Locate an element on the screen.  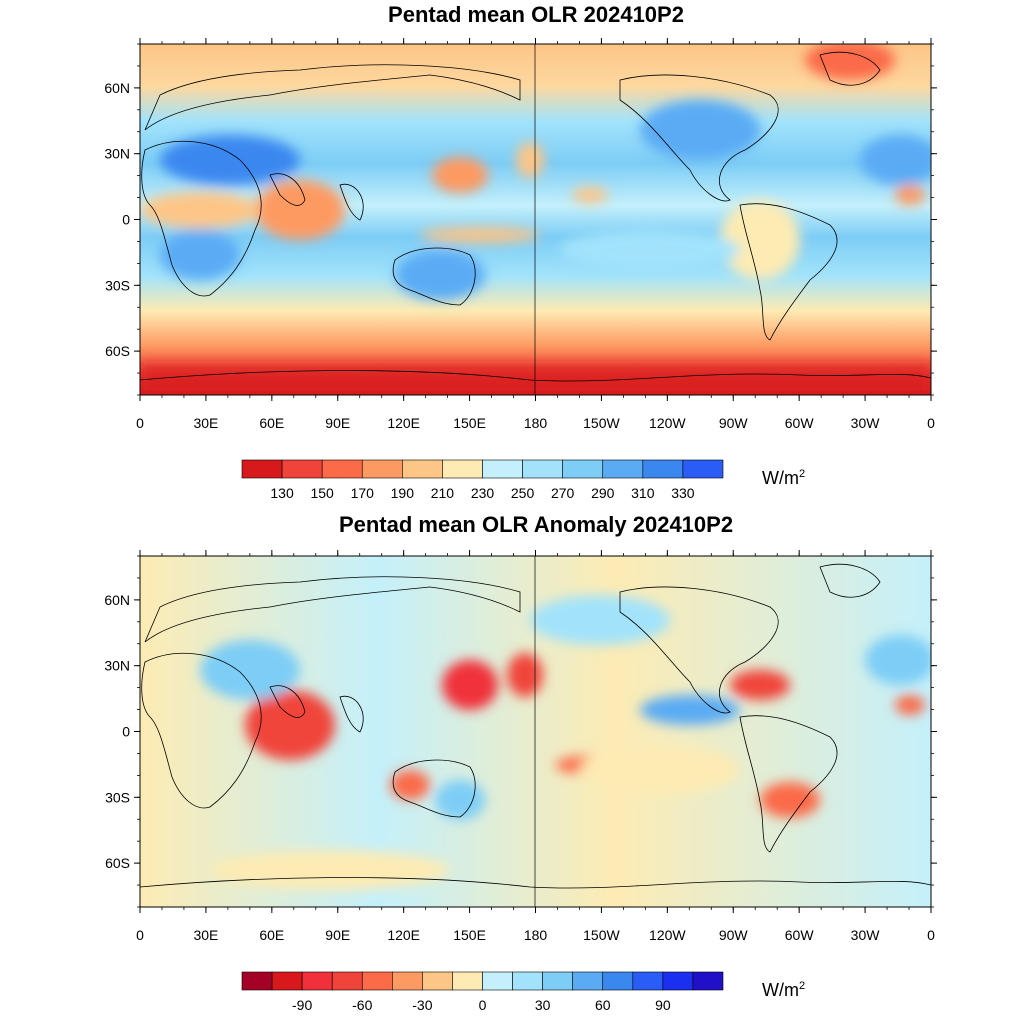
colorbar-label: 150 is located at coordinates (322, 493).